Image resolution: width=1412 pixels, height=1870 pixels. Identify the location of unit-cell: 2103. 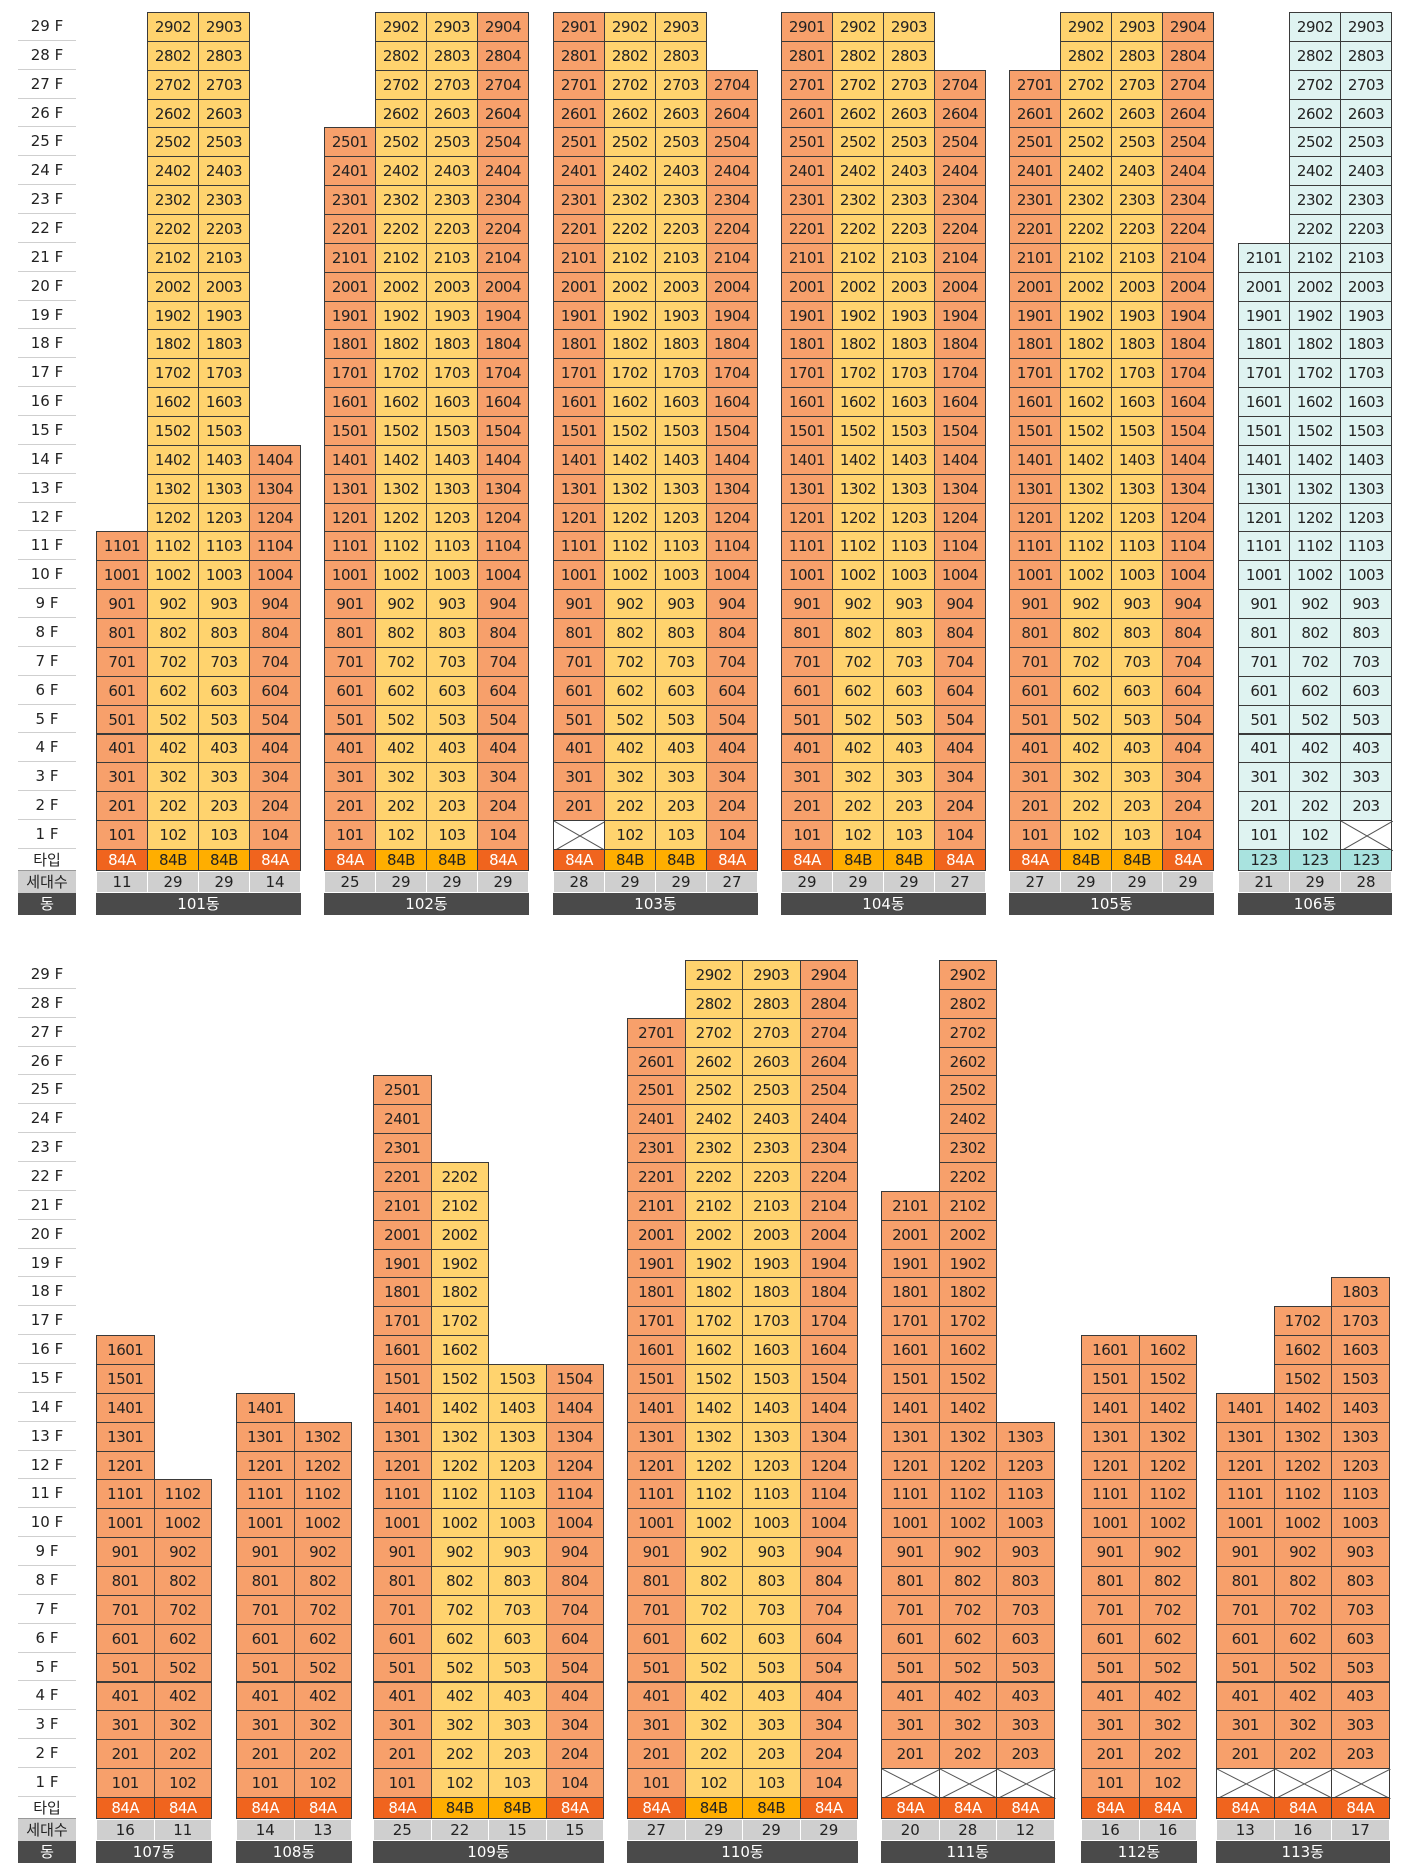
(224, 257).